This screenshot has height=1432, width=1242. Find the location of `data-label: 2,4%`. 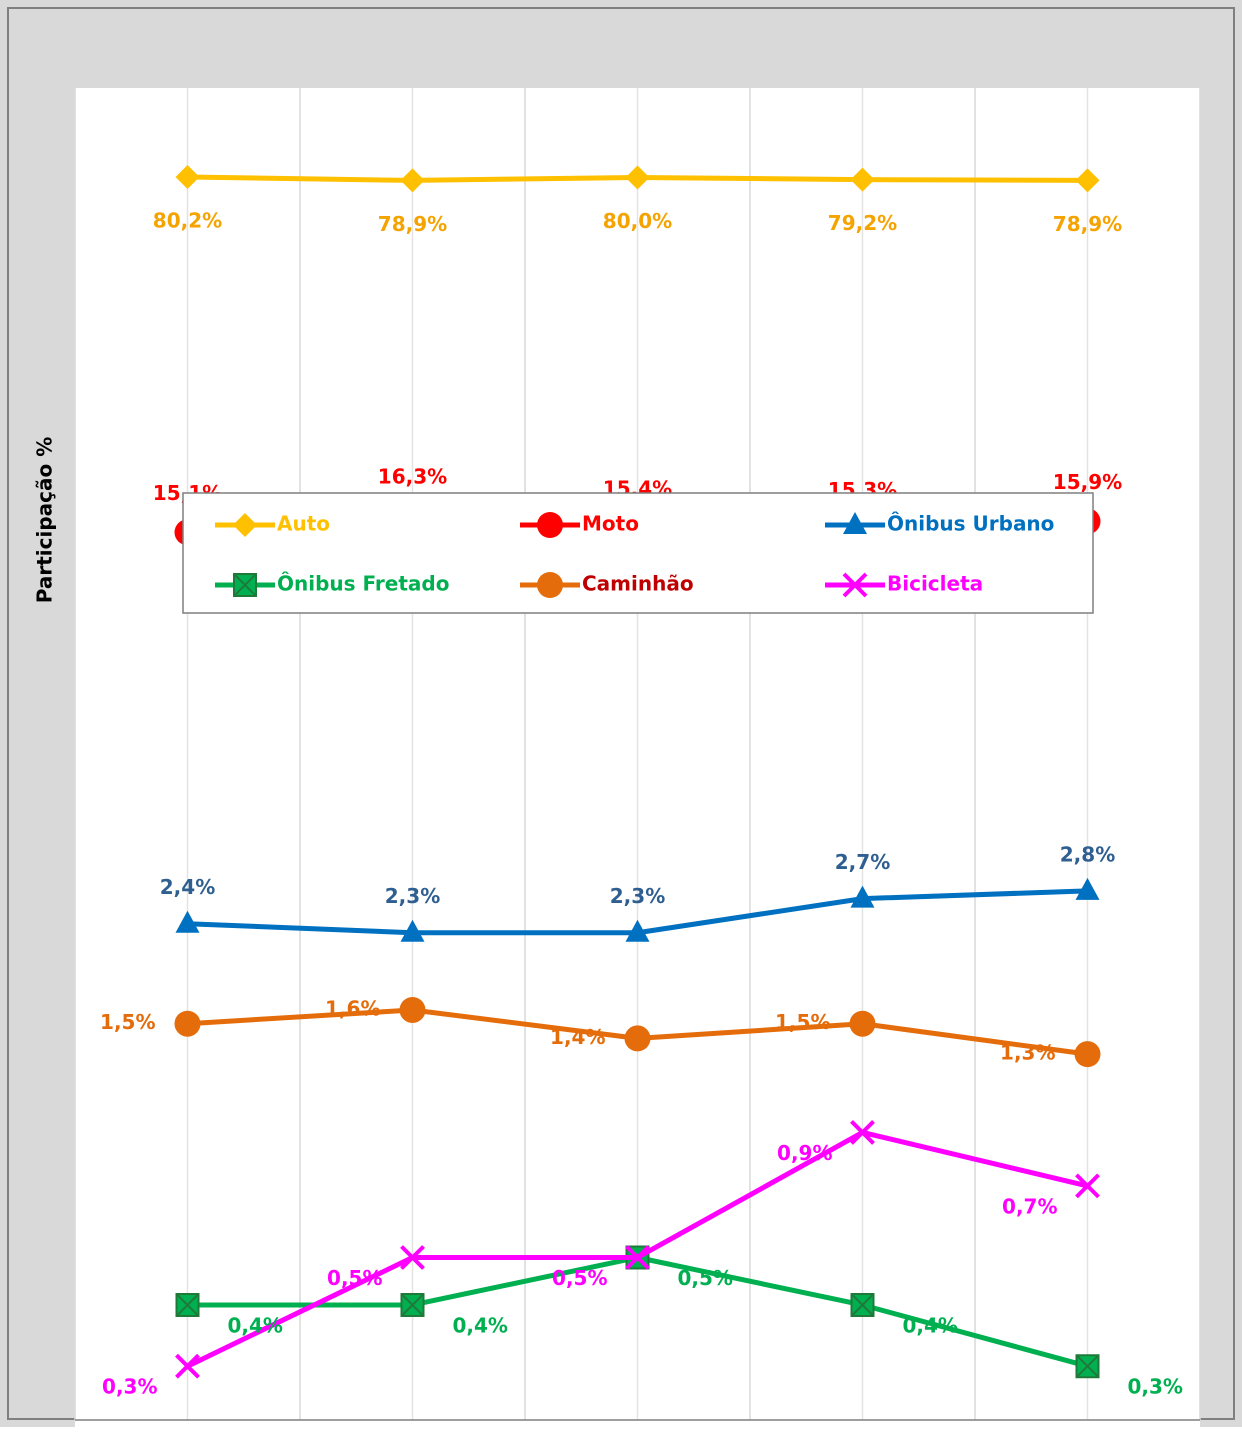

data-label: 2,4% is located at coordinates (187, 887).